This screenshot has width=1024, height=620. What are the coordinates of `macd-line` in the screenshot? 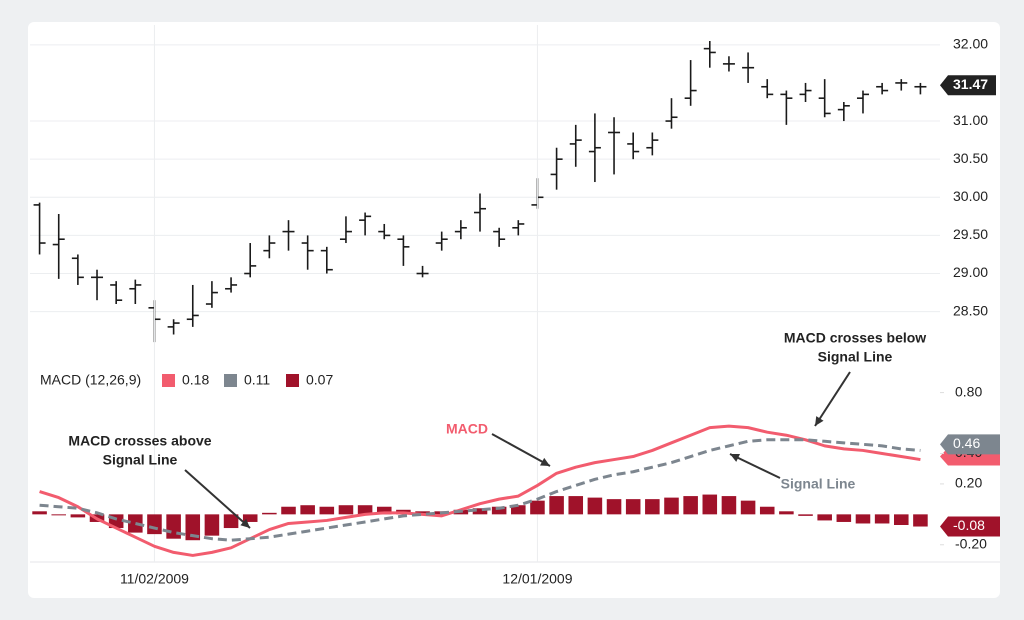 It's located at (480, 490).